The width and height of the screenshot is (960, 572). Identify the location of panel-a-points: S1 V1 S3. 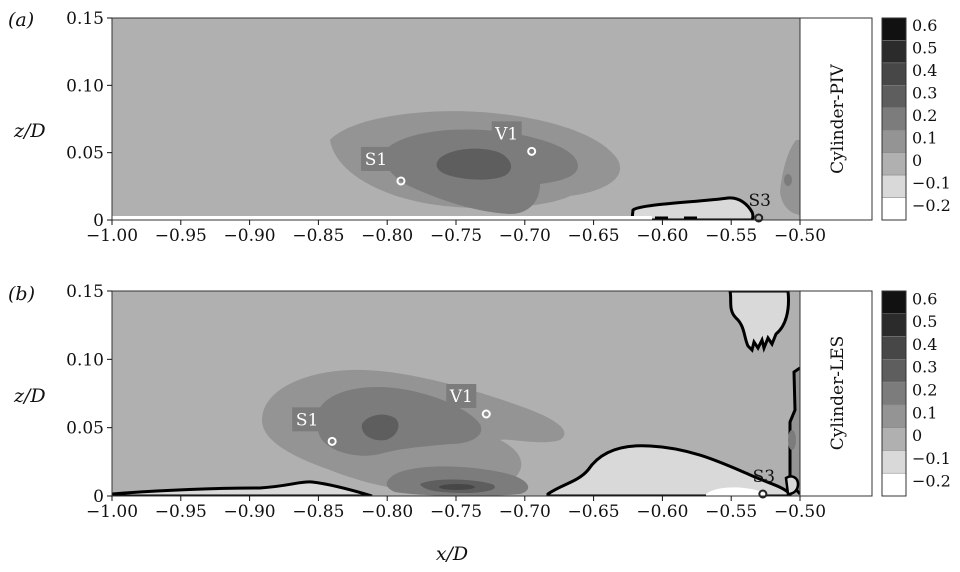
(565, 172).